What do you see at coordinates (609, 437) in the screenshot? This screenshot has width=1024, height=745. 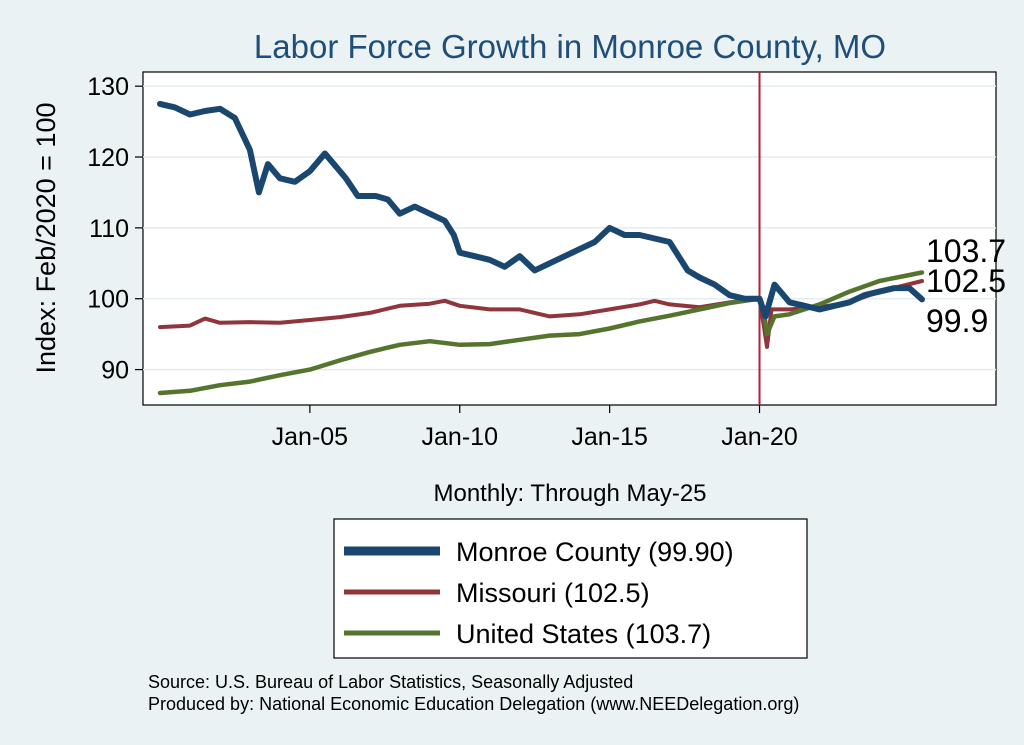 I see `x-tick-label-Jan-15: Jan-15` at bounding box center [609, 437].